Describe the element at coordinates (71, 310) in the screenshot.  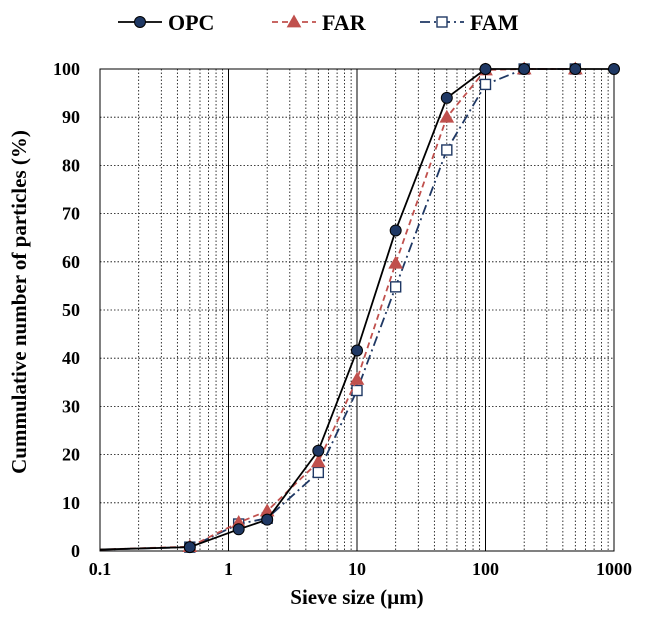
I see `y-tick-label: 50` at that location.